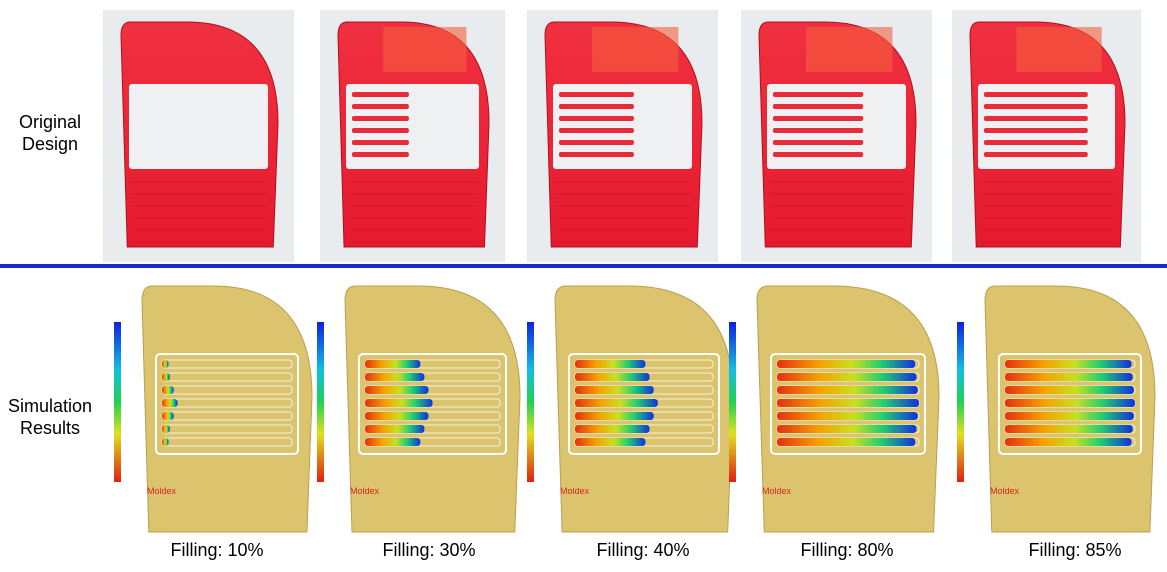 This screenshot has width=1167, height=572. I want to click on clear-area, so click(198, 126).